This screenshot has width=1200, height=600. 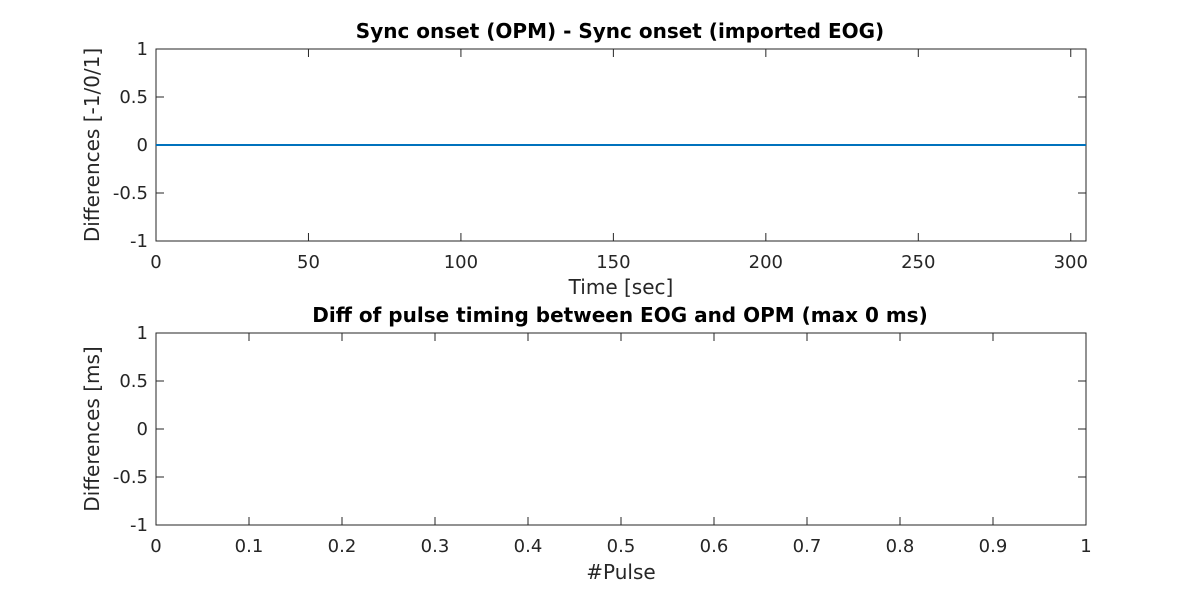 I want to click on bottom-x-tick-label: 0.1, so click(x=249, y=546).